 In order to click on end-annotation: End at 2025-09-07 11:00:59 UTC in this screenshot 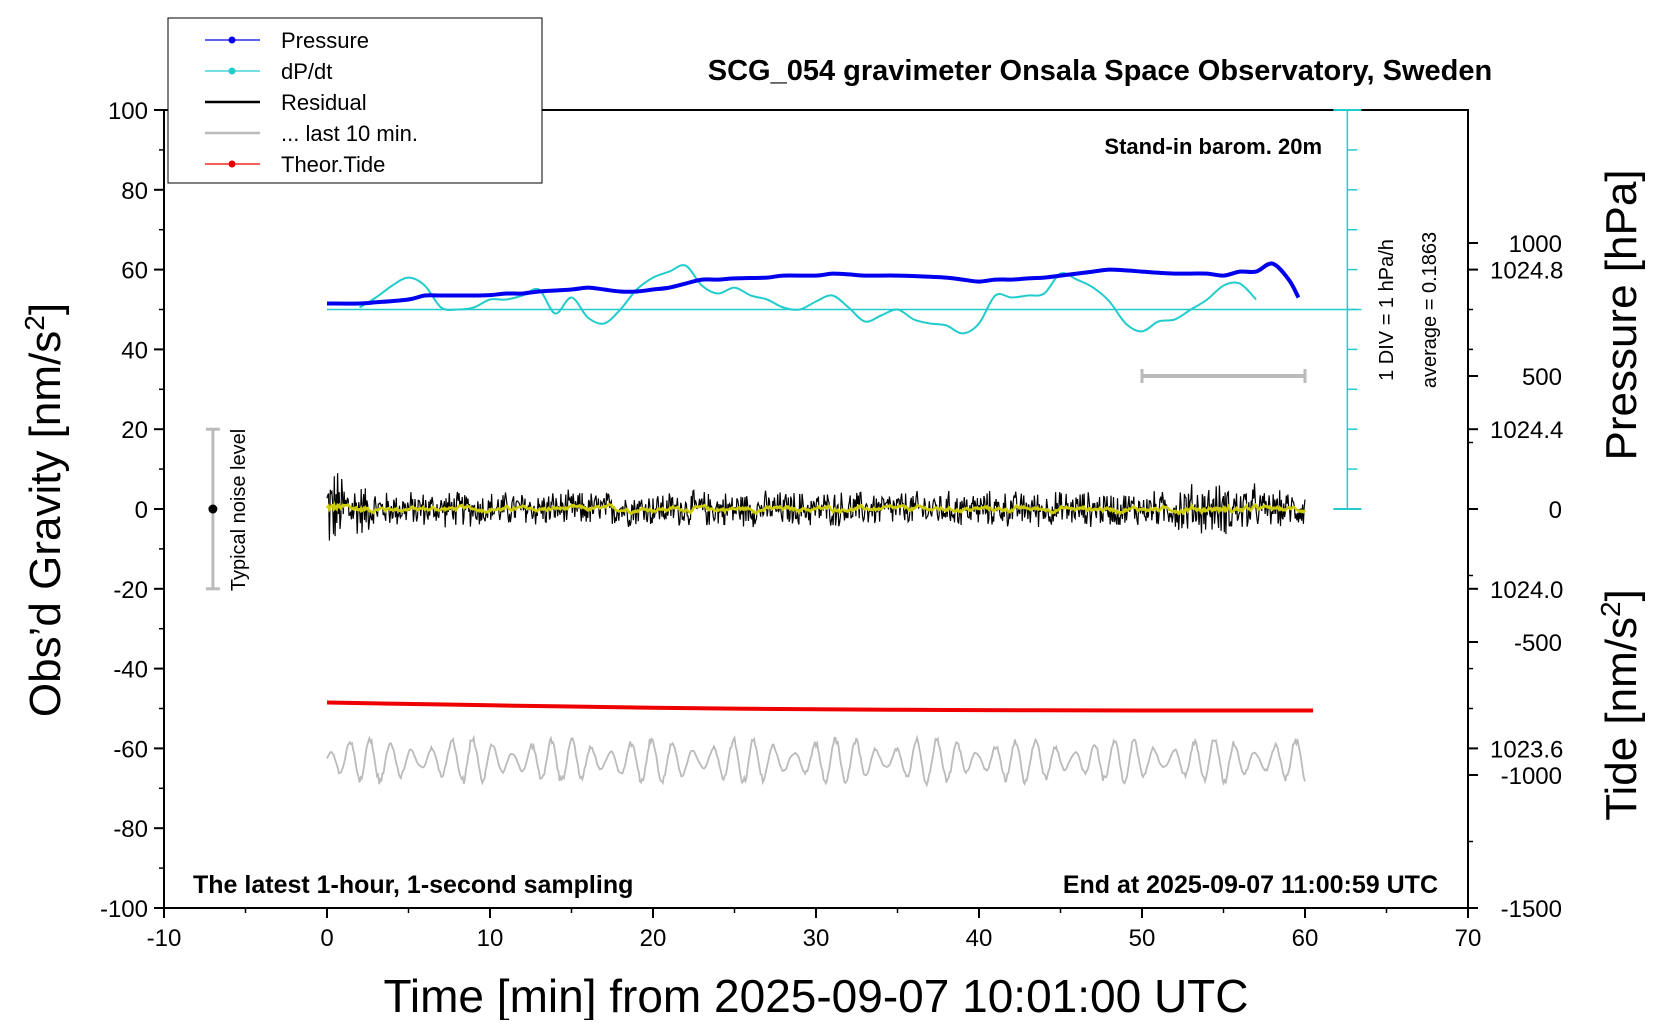, I will do `click(1250, 885)`.